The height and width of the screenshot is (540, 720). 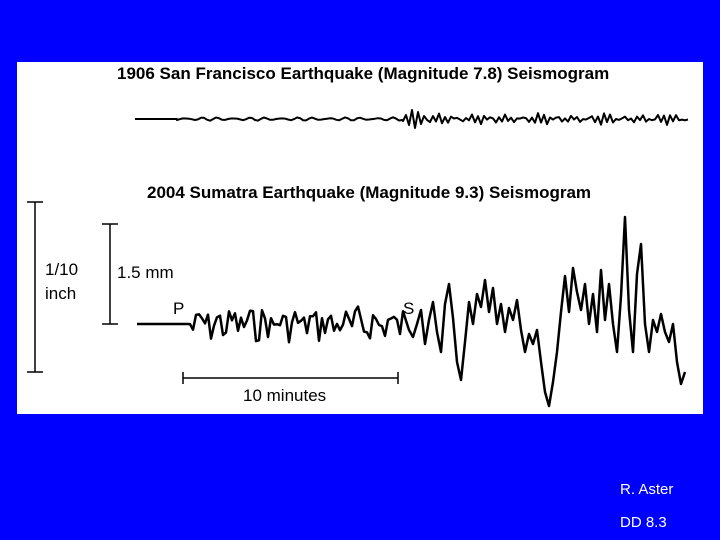 I want to click on sf-seismogram-trace, so click(x=412, y=119).